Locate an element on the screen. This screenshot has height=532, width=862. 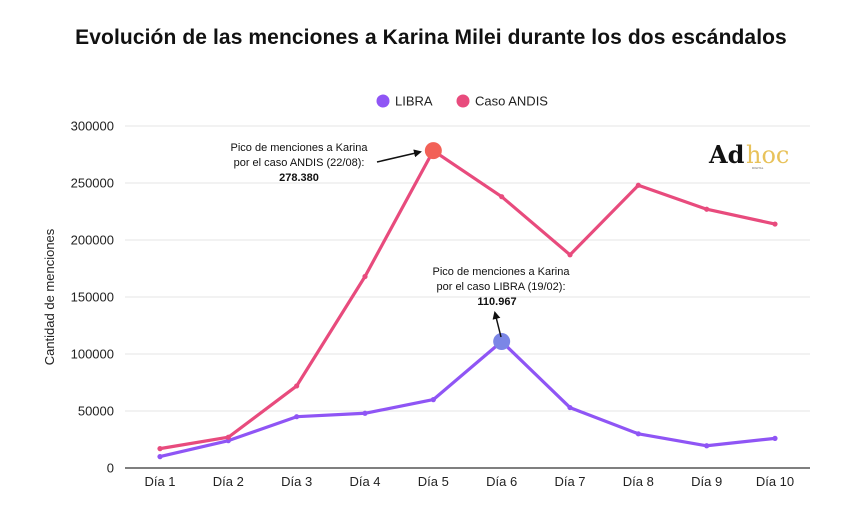
legend-label: LIBRA is located at coordinates (414, 101).